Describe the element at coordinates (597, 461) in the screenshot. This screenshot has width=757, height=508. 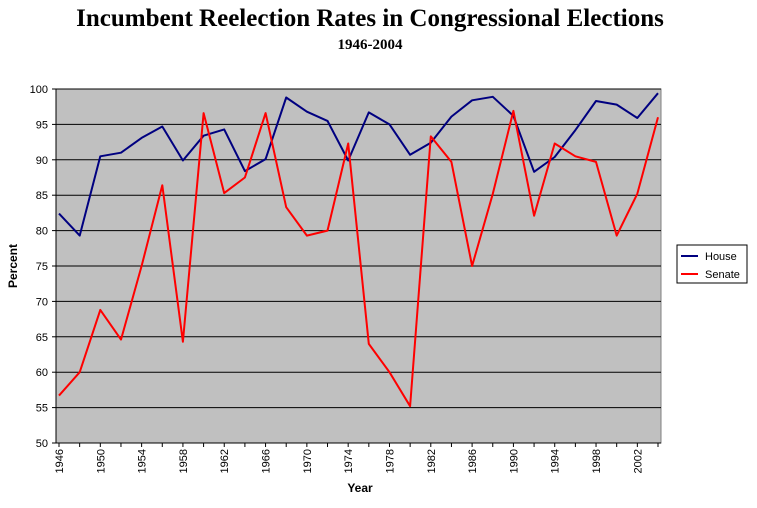
I see `x-tick-label: 1998` at that location.